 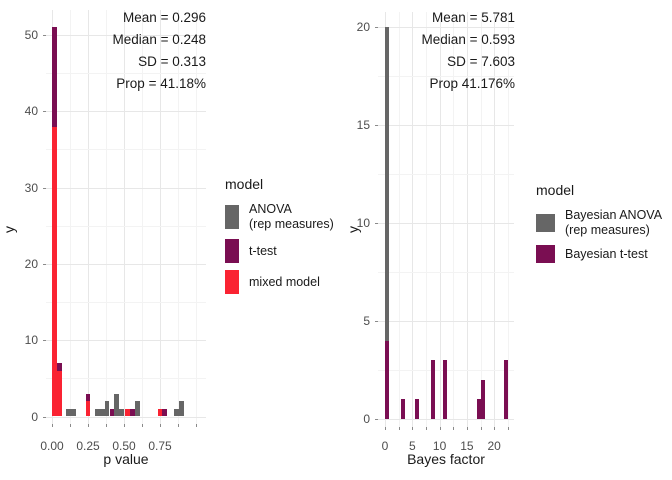 What do you see at coordinates (31, 35) in the screenshot?
I see `y-tick-label: 50` at bounding box center [31, 35].